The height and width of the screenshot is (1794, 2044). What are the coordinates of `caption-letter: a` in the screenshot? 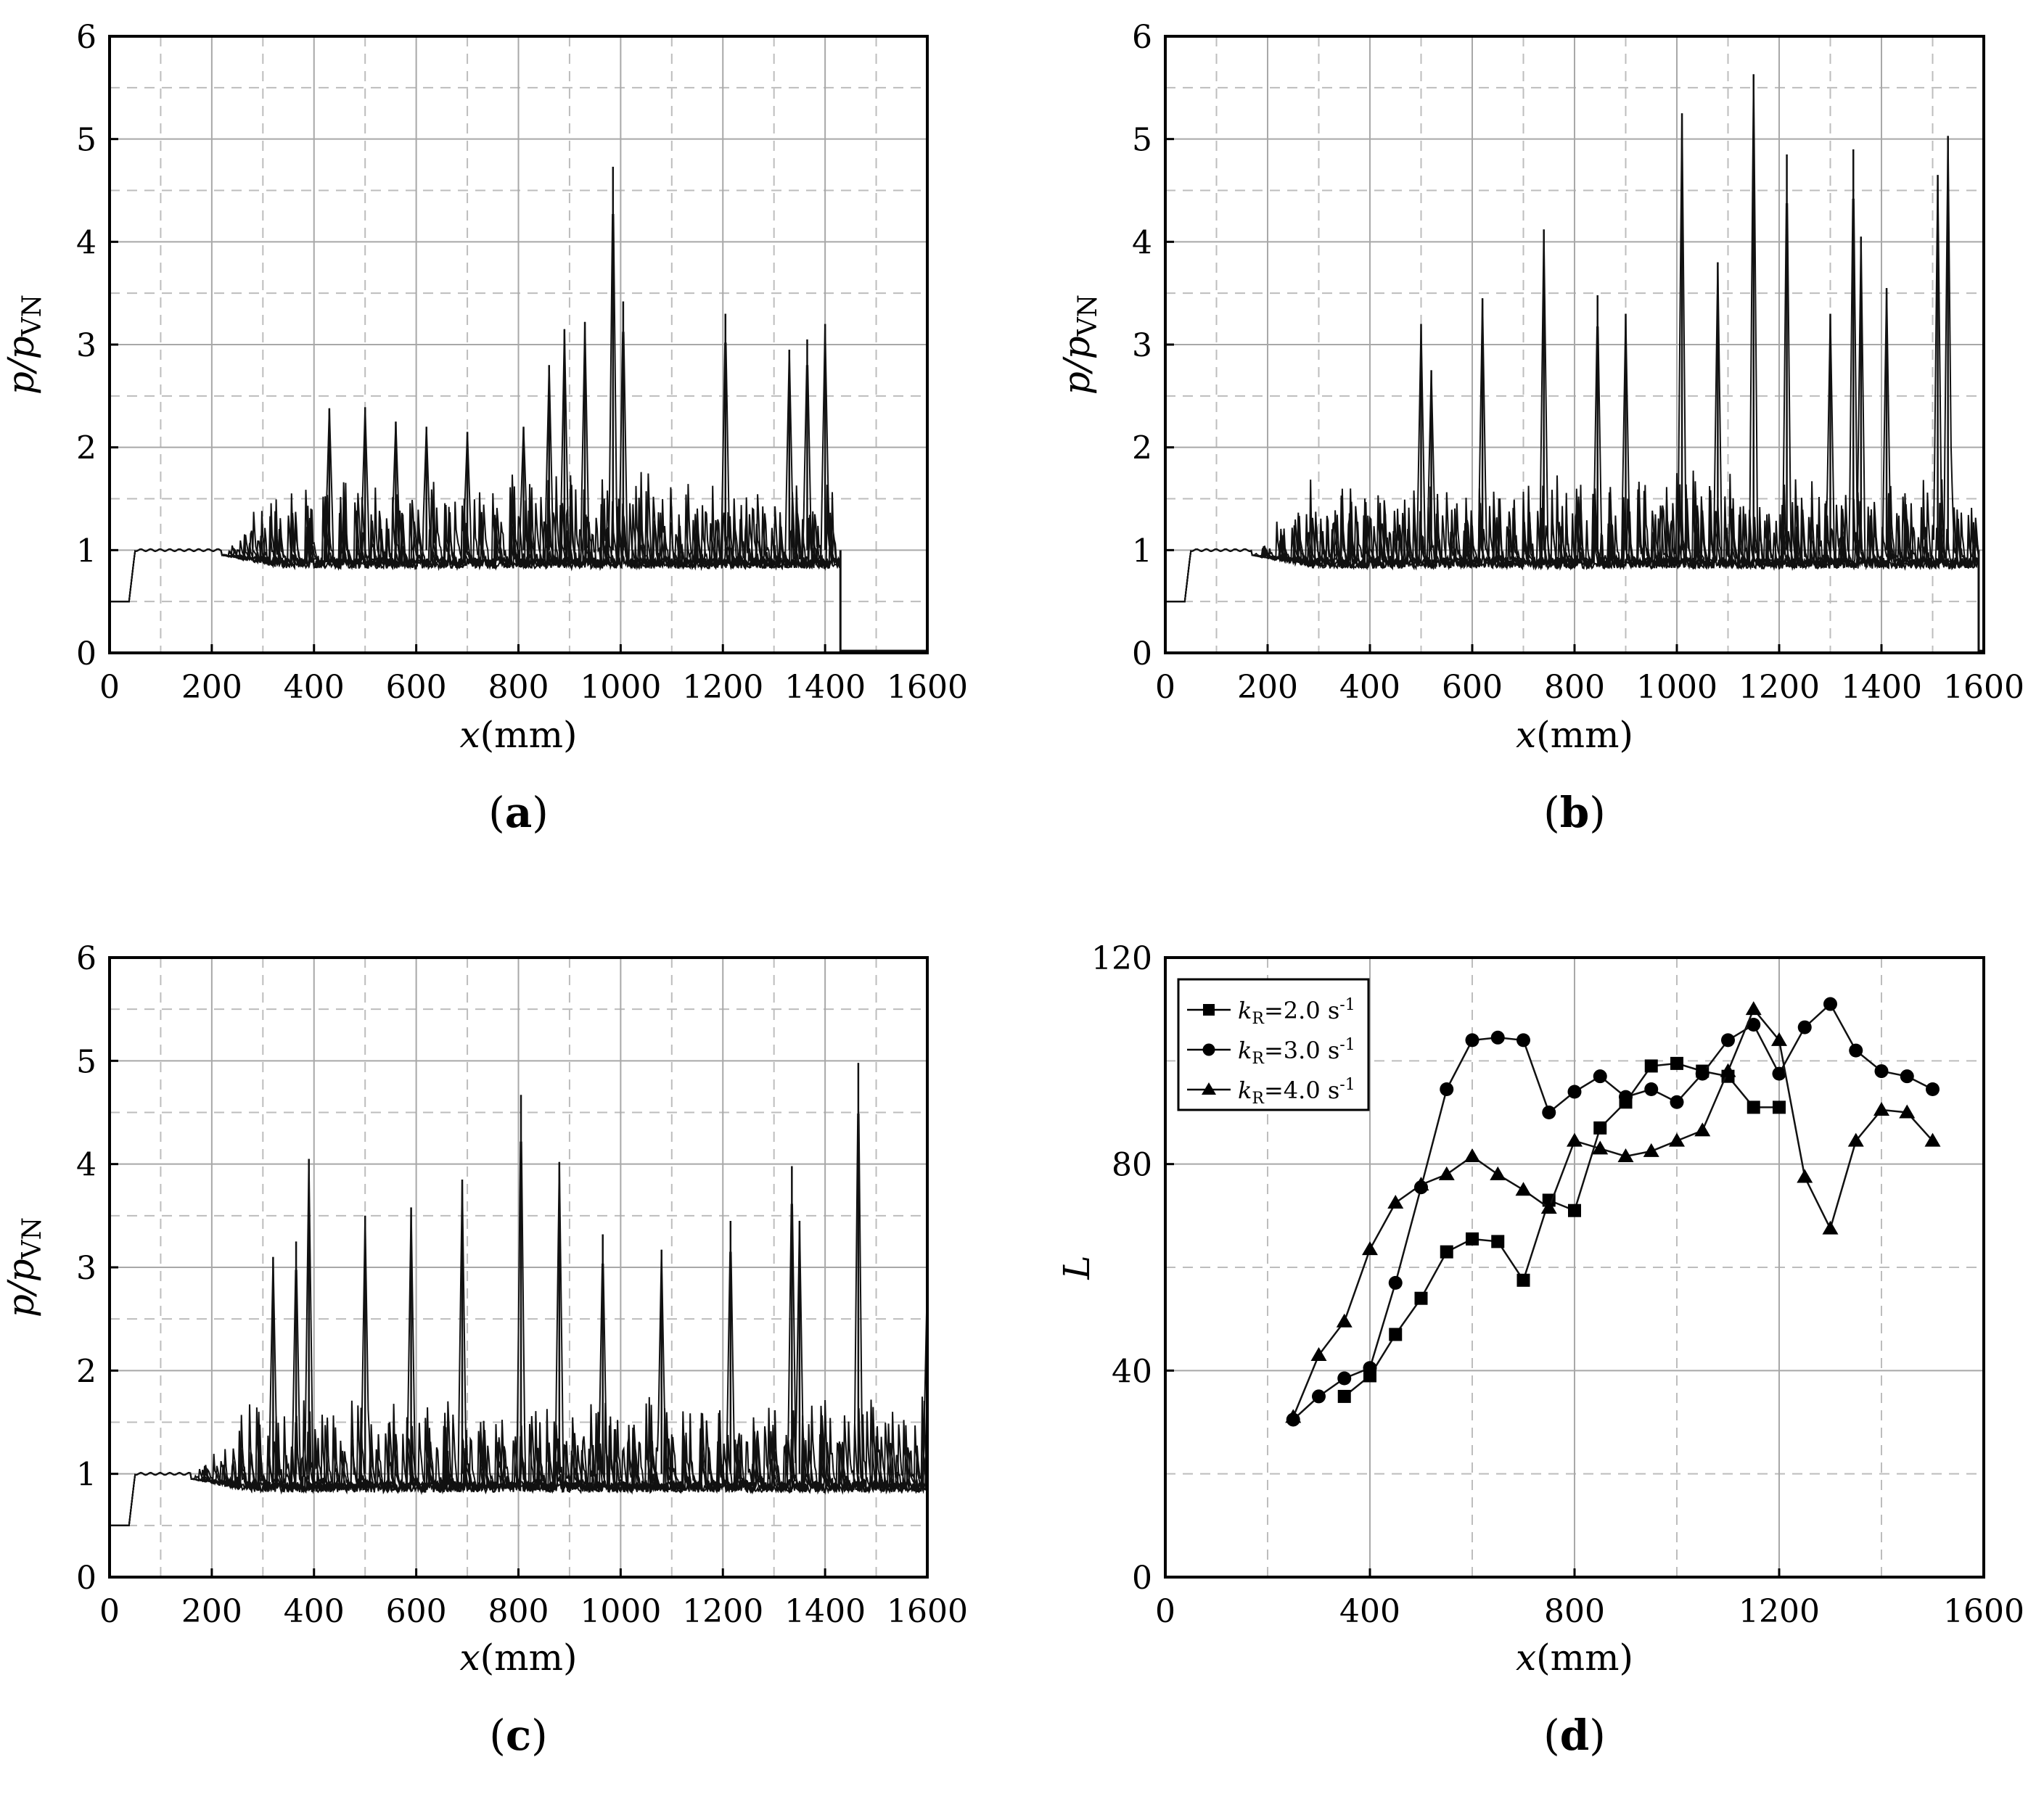 It's located at (519, 812).